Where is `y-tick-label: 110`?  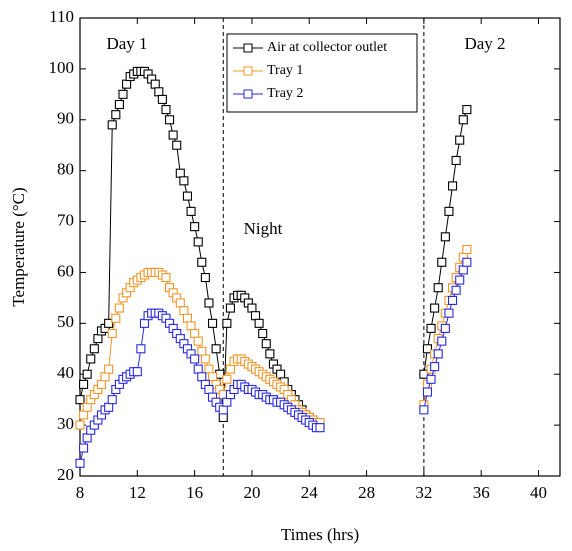 y-tick-label: 110 is located at coordinates (61, 16).